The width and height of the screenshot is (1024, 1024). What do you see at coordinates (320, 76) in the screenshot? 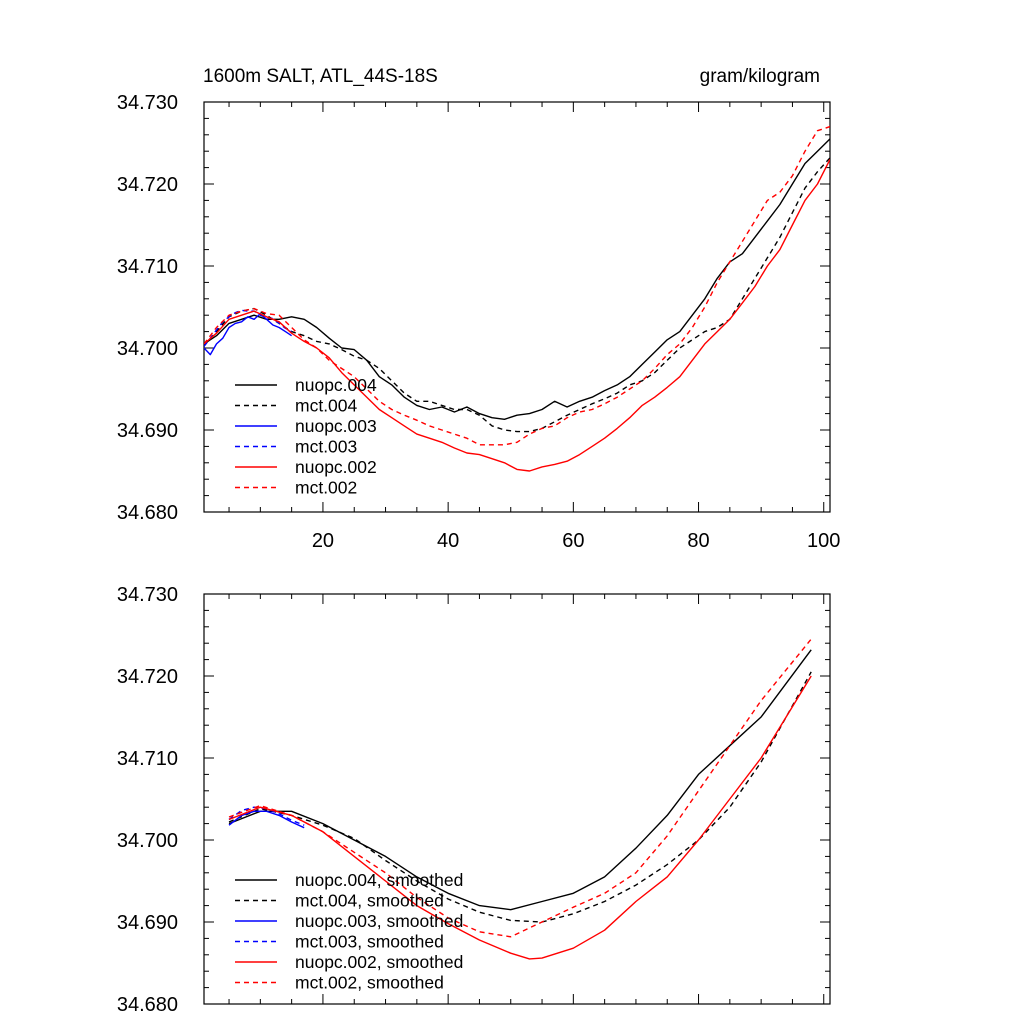
I see `chart-title: 1600m SALT, ATL_44S-18S` at bounding box center [320, 76].